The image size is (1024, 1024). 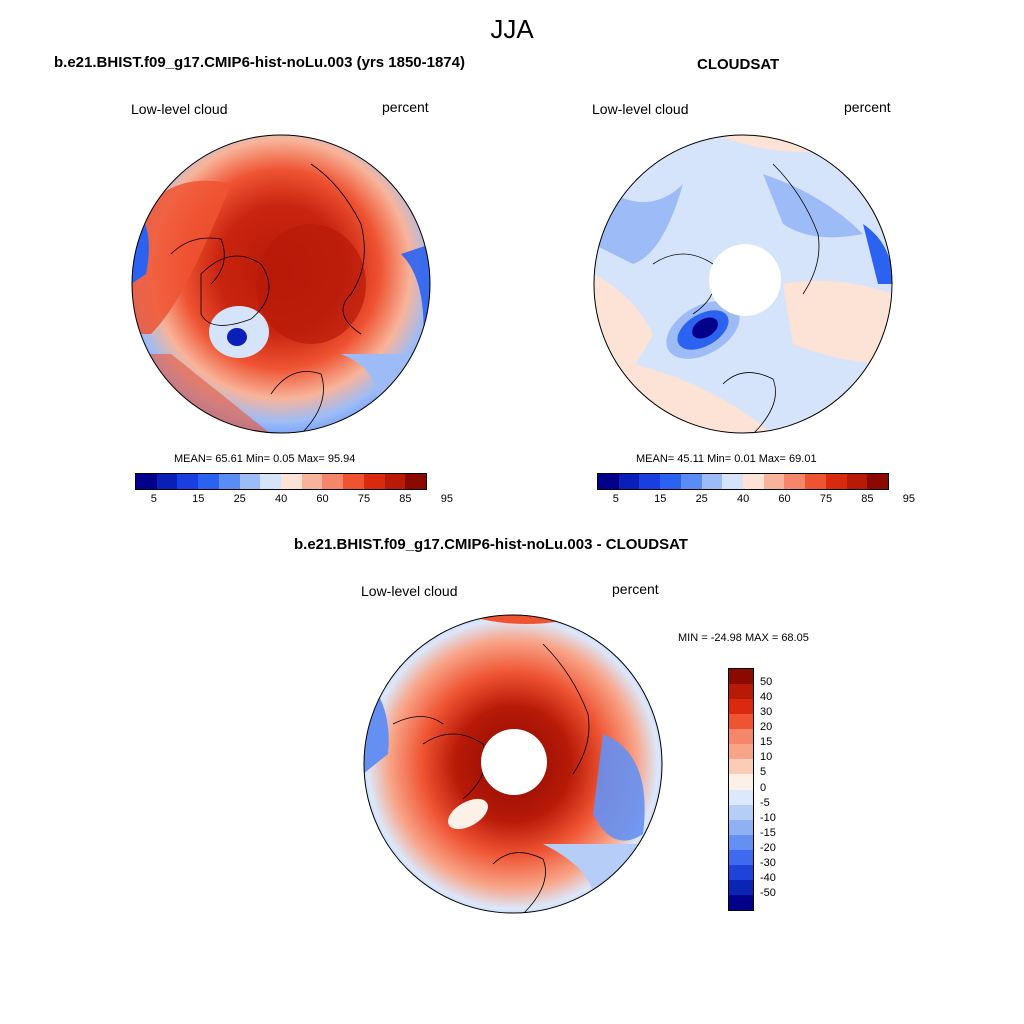 What do you see at coordinates (193, 459) in the screenshot?
I see `panel1-mean-label: MEAN=` at bounding box center [193, 459].